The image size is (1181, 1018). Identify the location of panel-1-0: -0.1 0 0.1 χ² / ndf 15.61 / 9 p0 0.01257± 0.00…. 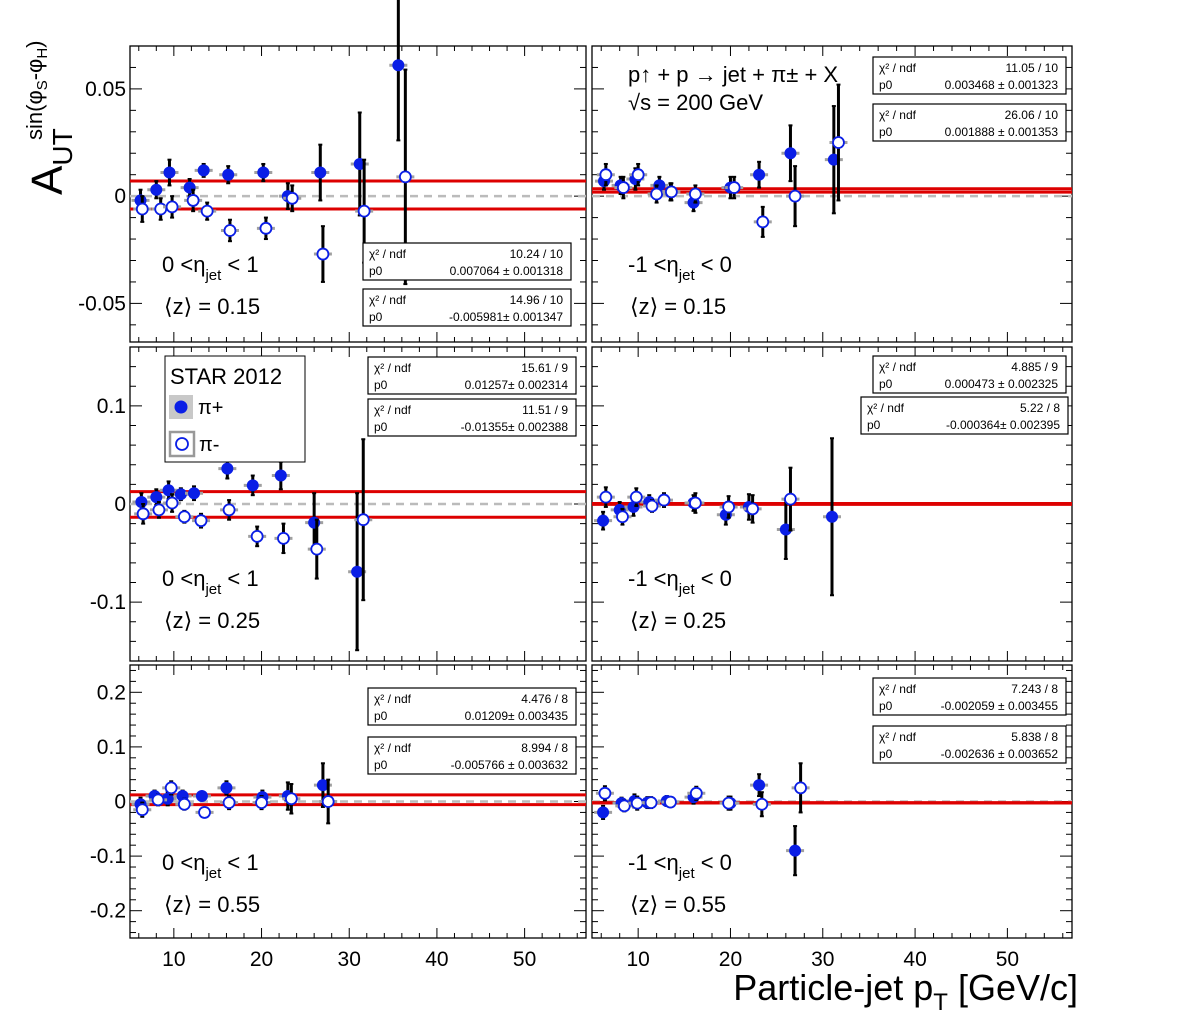
(338, 504).